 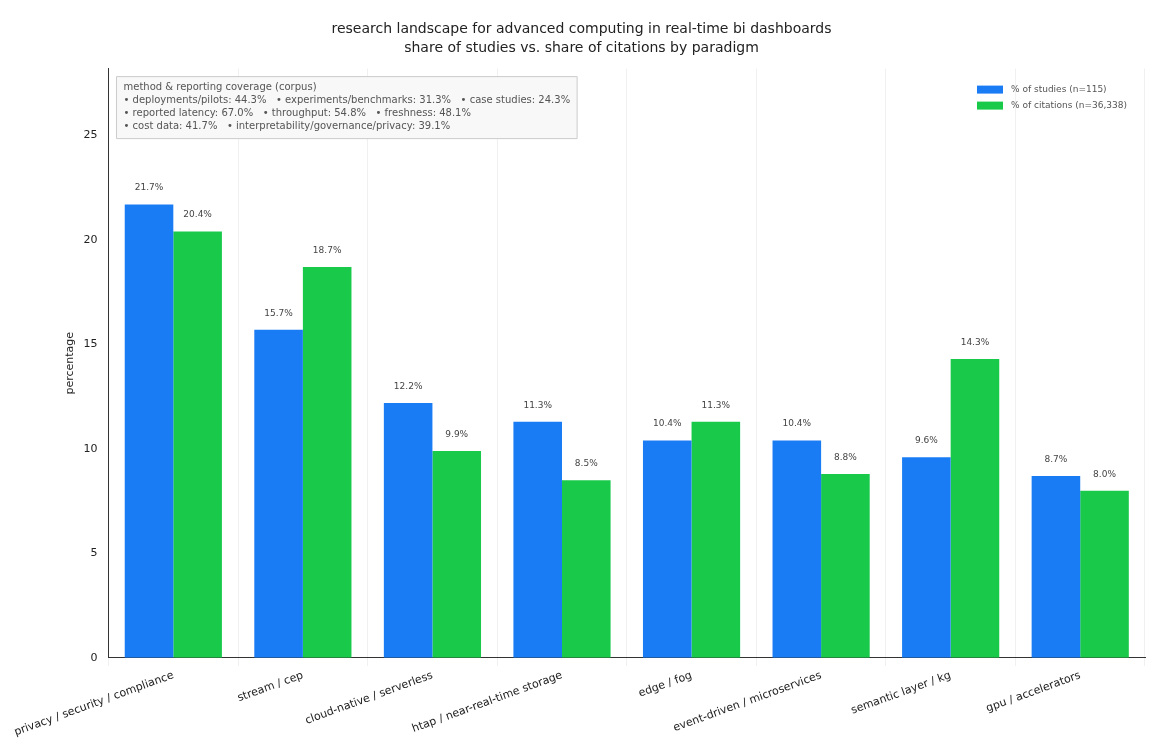 What do you see at coordinates (149, 187) in the screenshot?
I see `text: 21.7%` at bounding box center [149, 187].